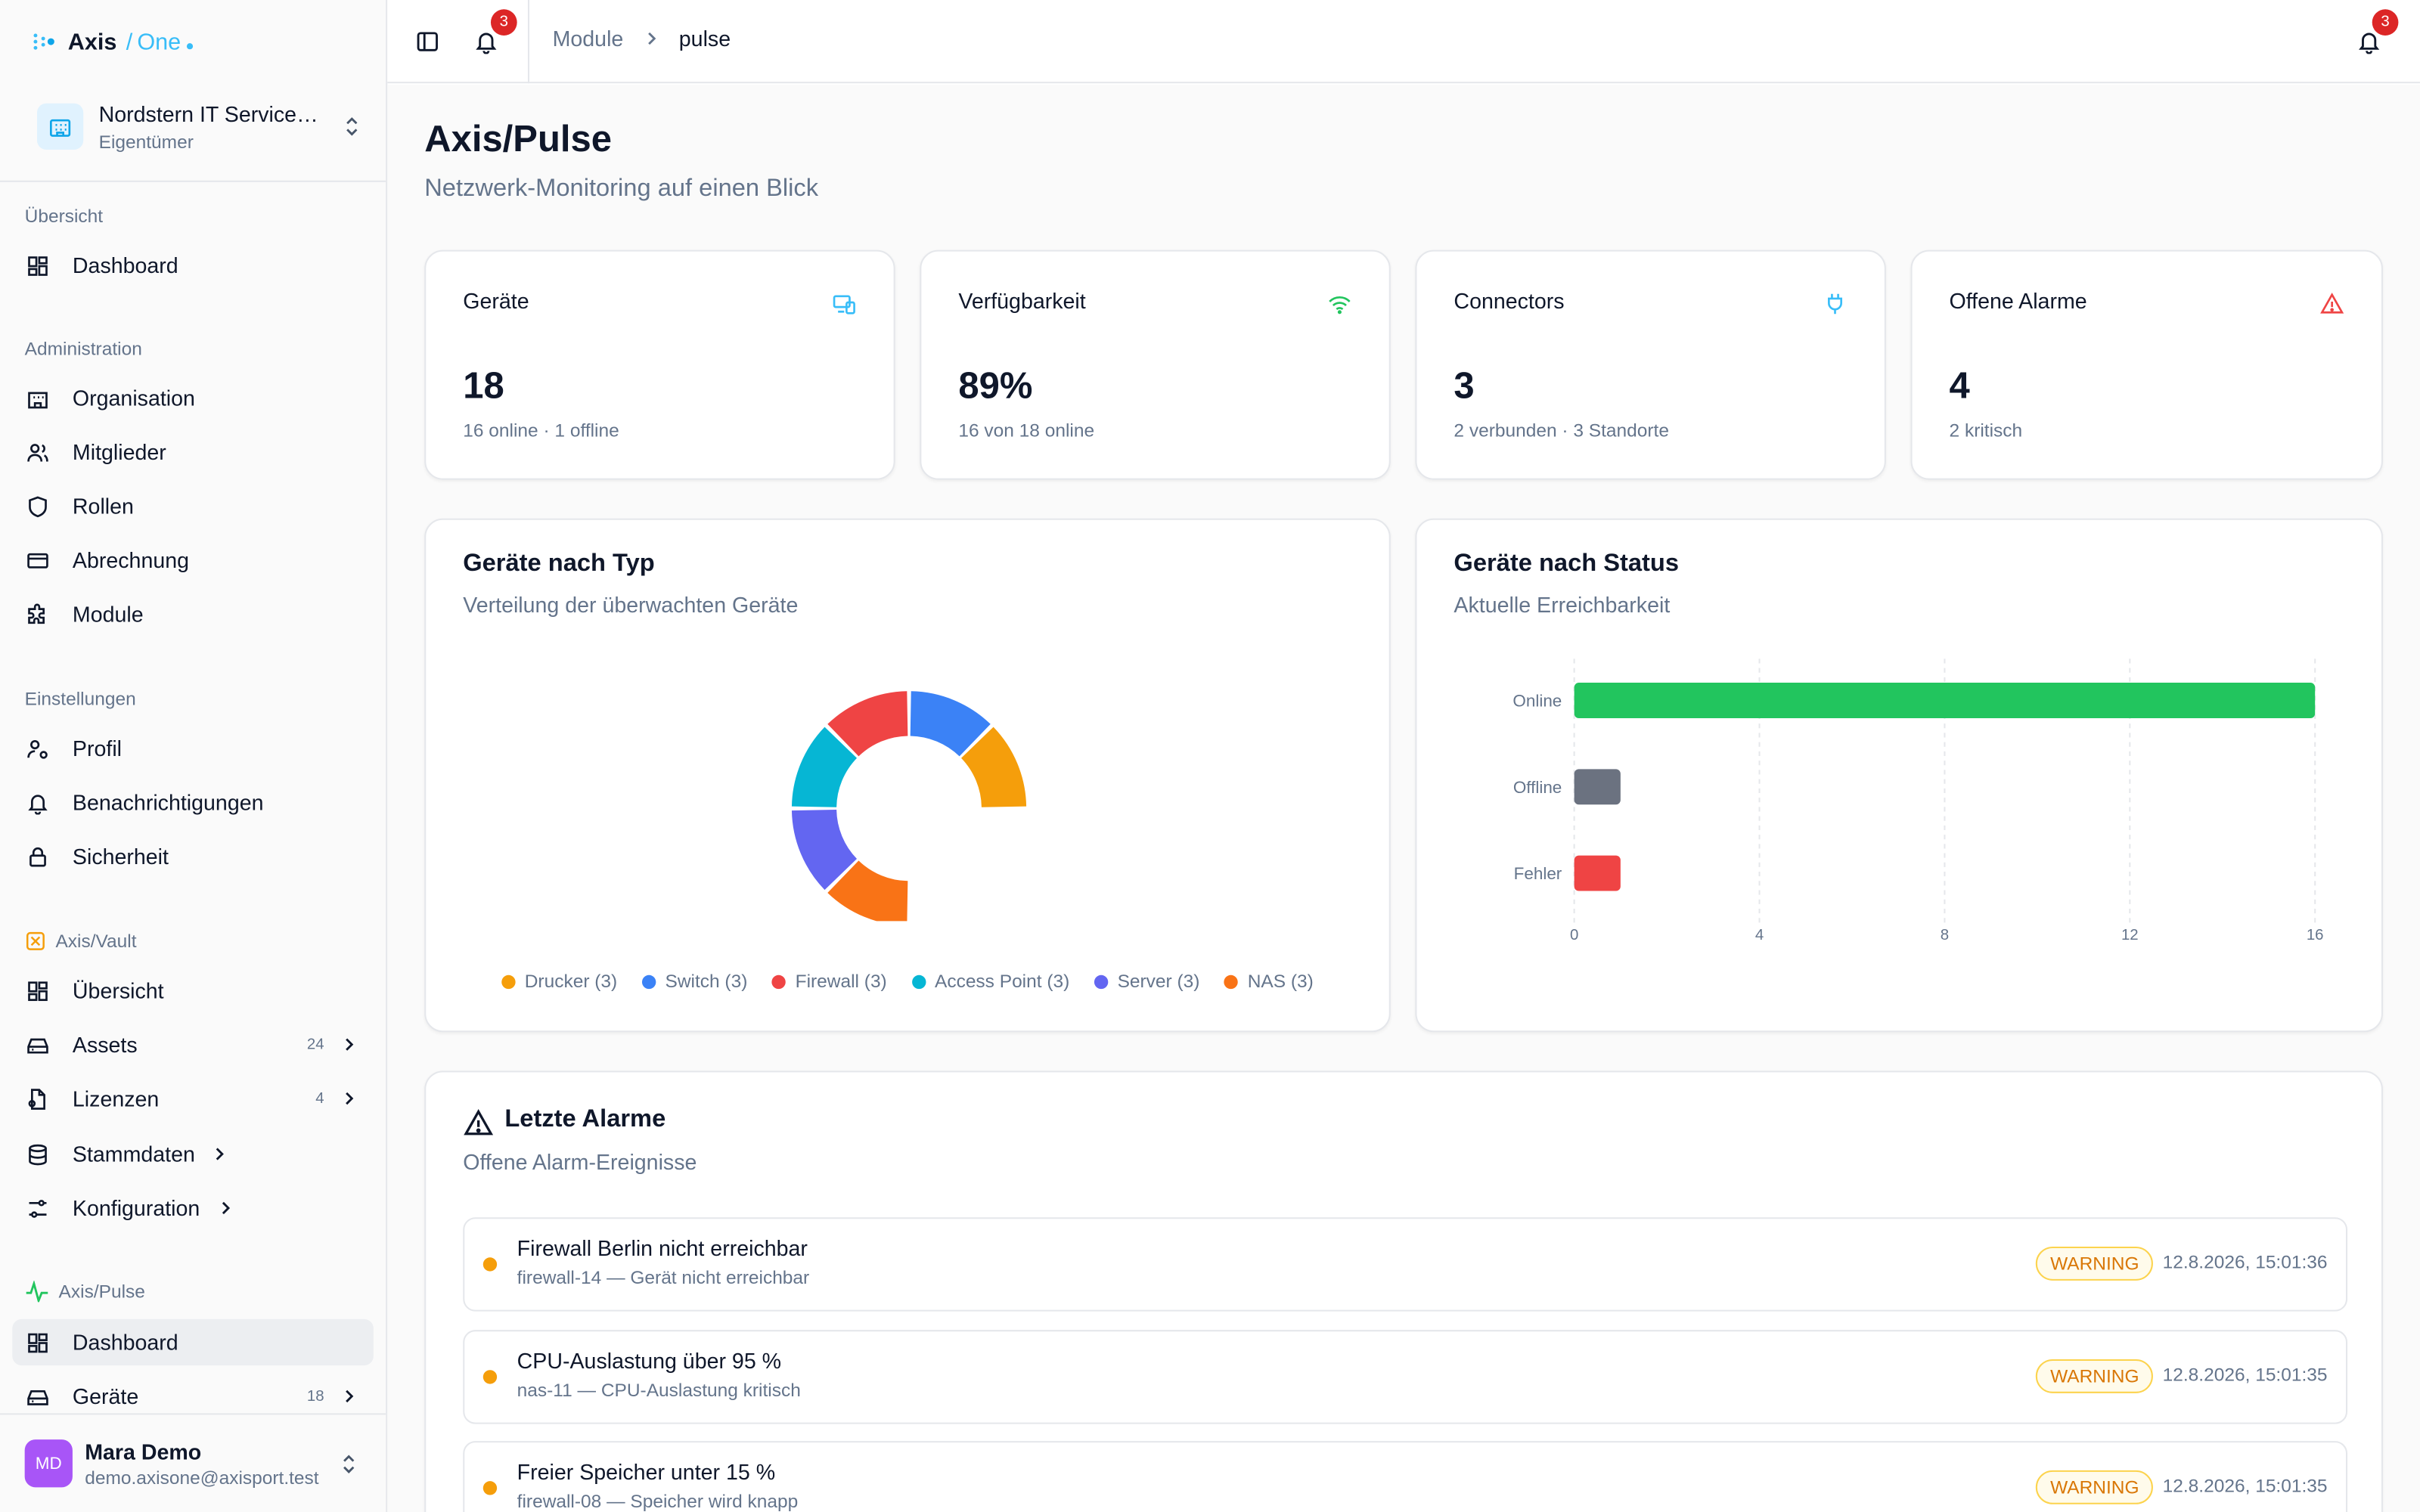 Image resolution: width=2420 pixels, height=1512 pixels. What do you see at coordinates (867, 724) in the screenshot?
I see `donut-slice-firewall` at bounding box center [867, 724].